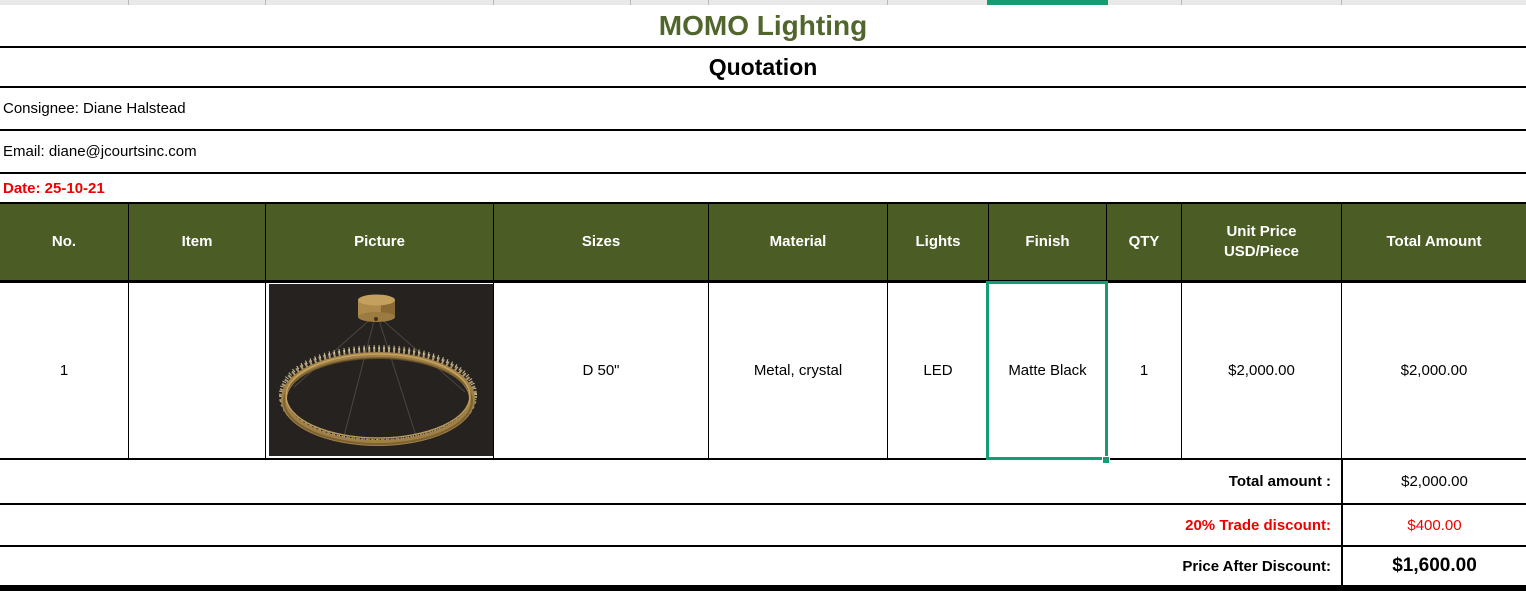  I want to click on cell-finish: Matte Black, so click(1047, 370).